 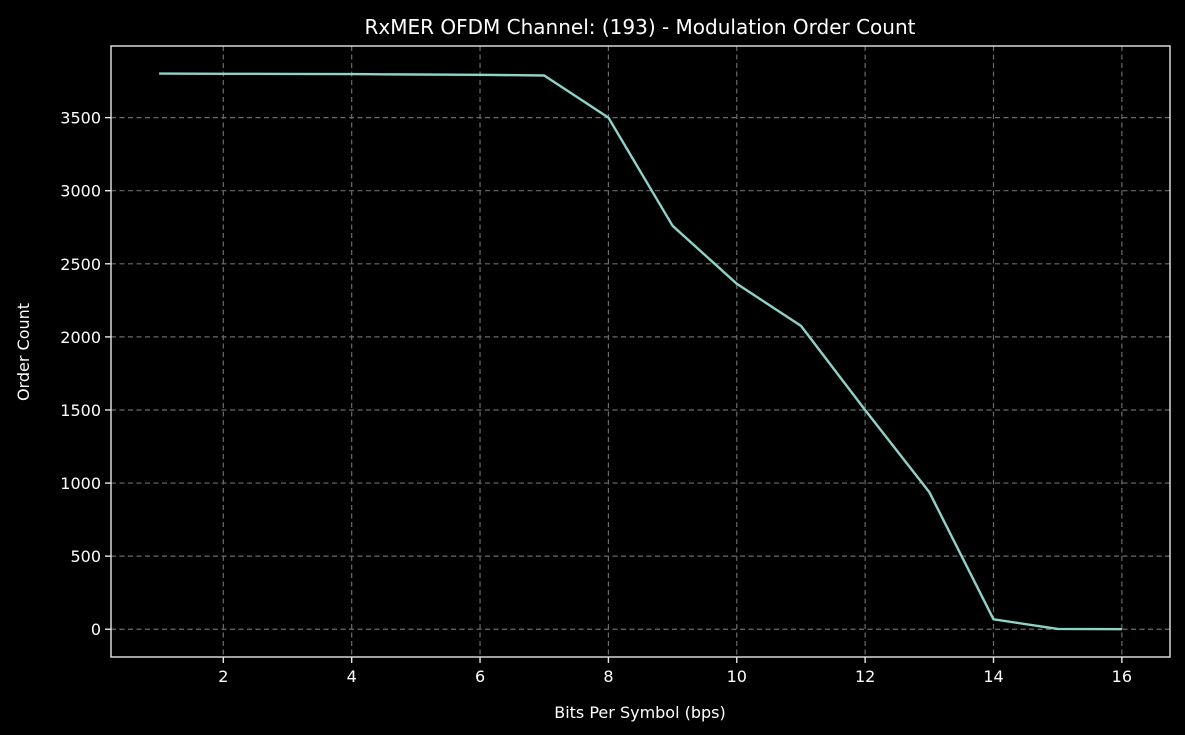 I want to click on x-tick-label: 6, so click(x=480, y=676).